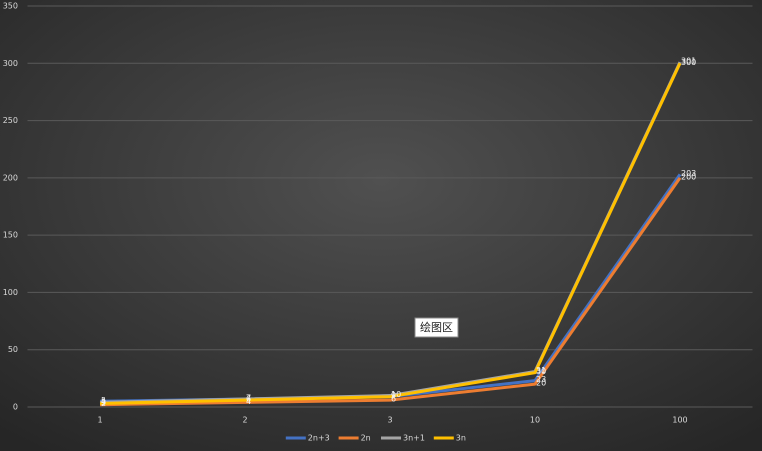 Image resolution: width=762 pixels, height=451 pixels. Describe the element at coordinates (366, 438) in the screenshot. I see `legend-label: 2n` at that location.